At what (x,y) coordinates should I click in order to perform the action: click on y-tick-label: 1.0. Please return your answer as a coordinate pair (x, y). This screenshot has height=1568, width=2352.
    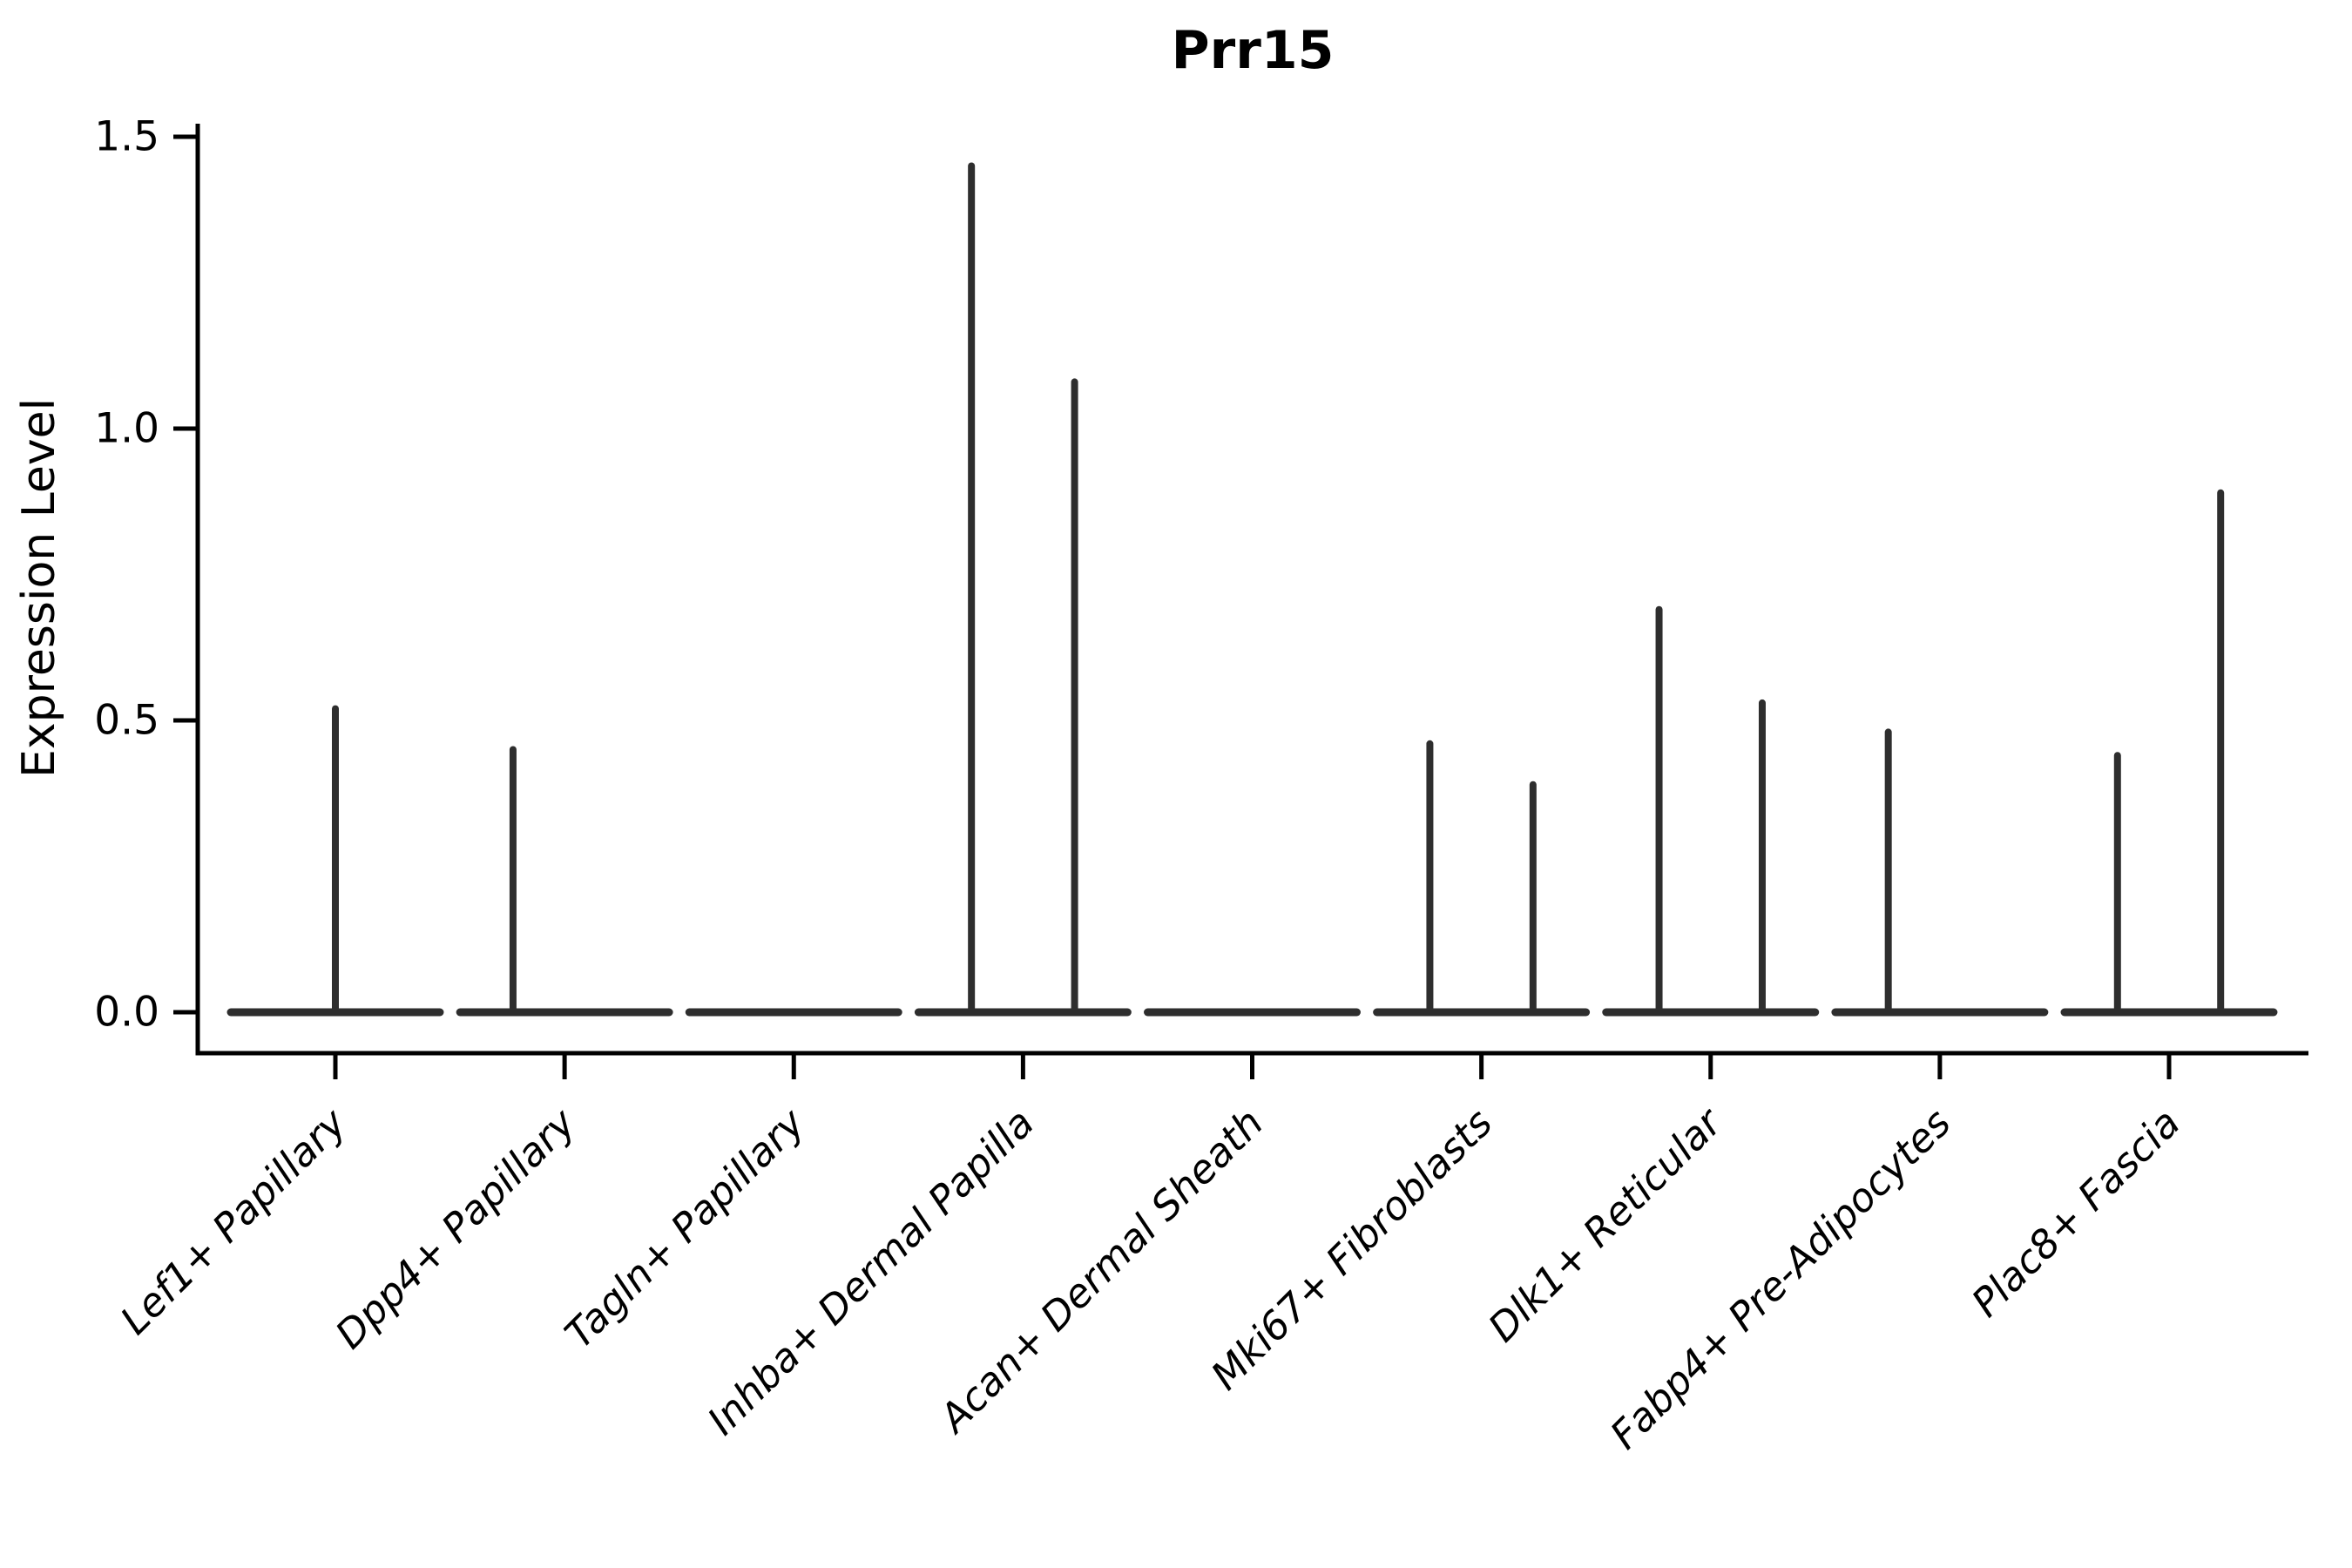
    Looking at the image, I should click on (126, 429).